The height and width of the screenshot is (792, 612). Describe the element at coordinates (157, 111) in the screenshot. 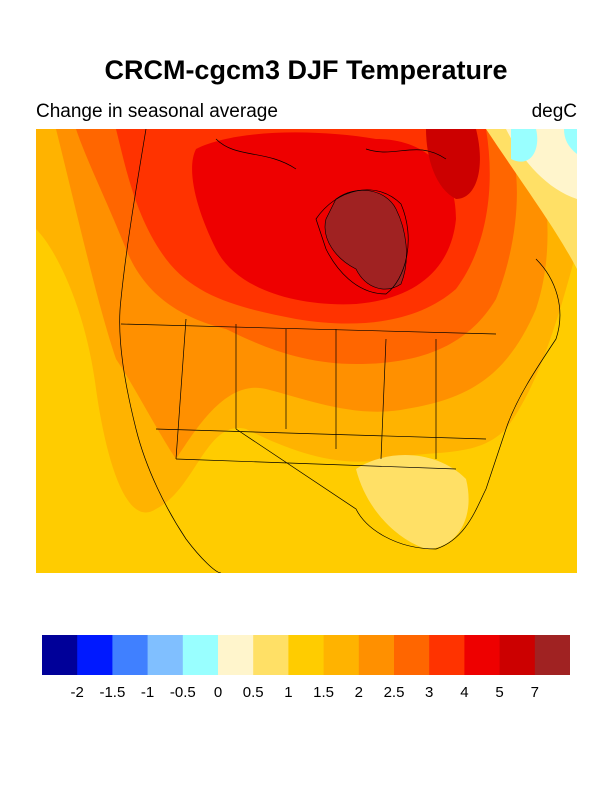

I see `map-subtitle: Change in seasonal average` at that location.